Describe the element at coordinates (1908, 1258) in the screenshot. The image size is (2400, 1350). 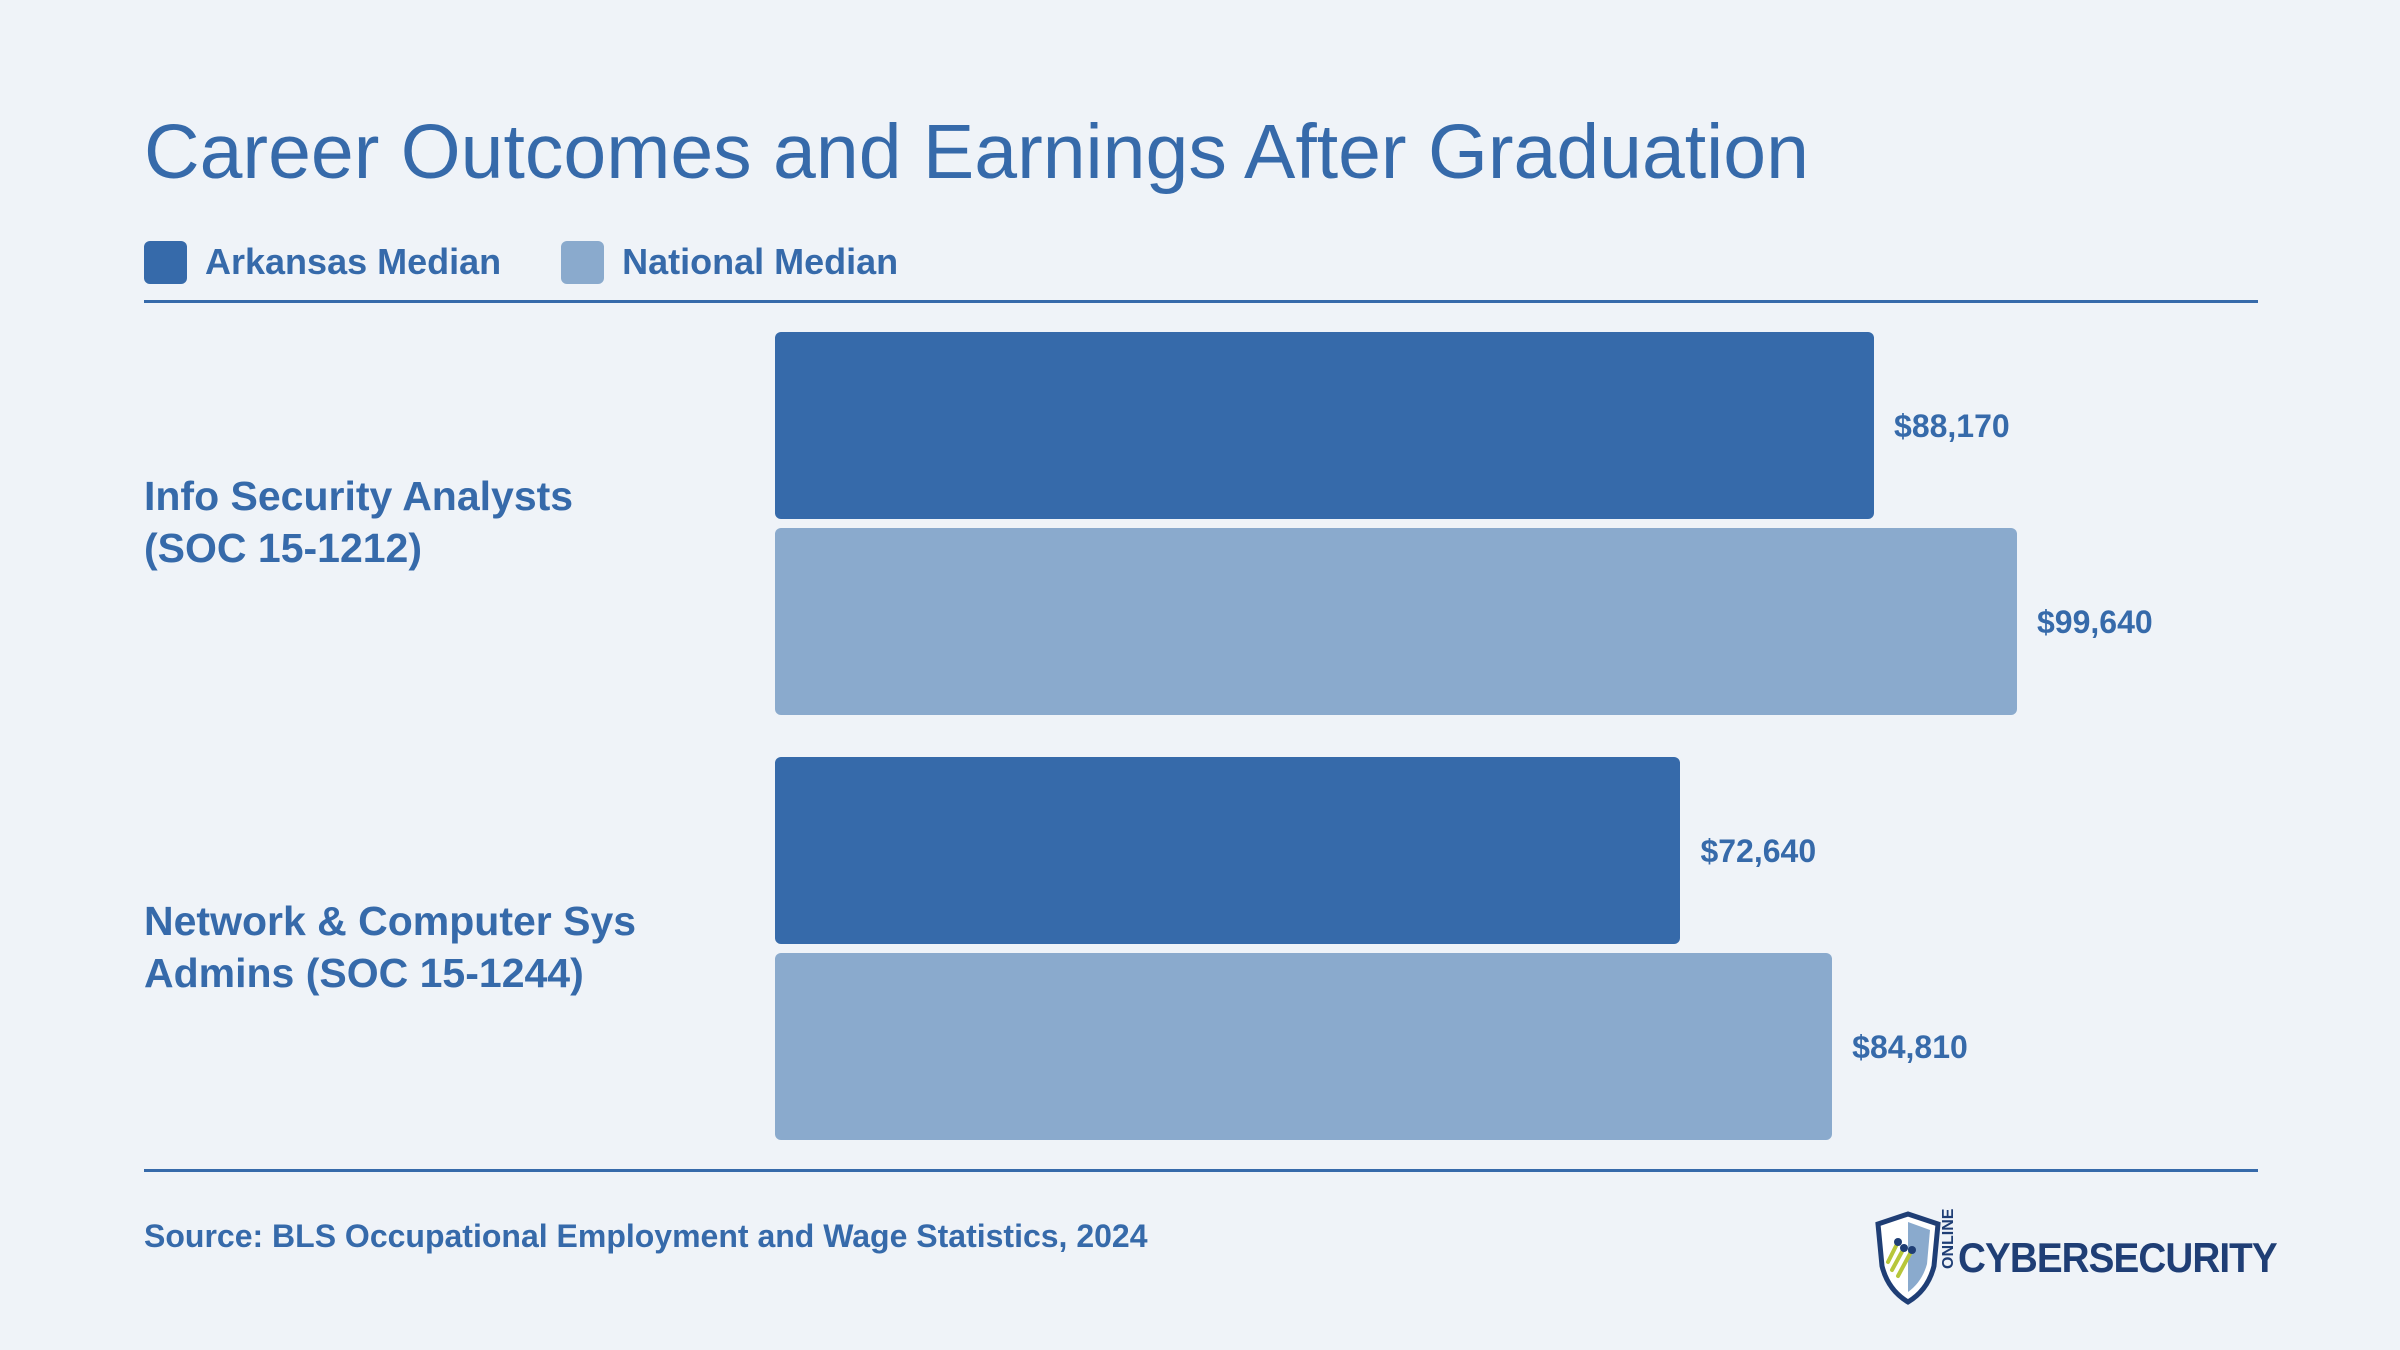
I see `shield-circuit-logo-icon` at that location.